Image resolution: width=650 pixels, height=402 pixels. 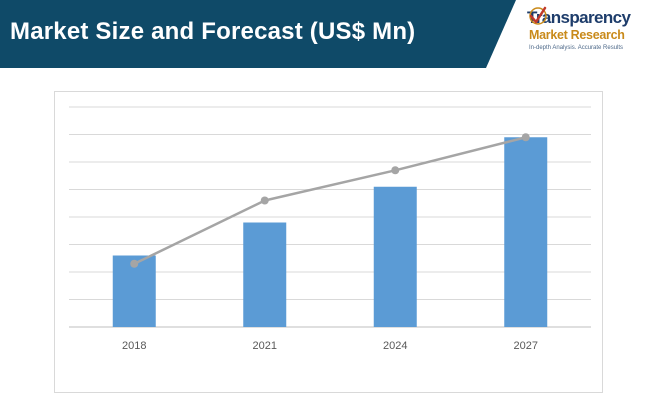 I want to click on header-band, so click(x=258, y=34).